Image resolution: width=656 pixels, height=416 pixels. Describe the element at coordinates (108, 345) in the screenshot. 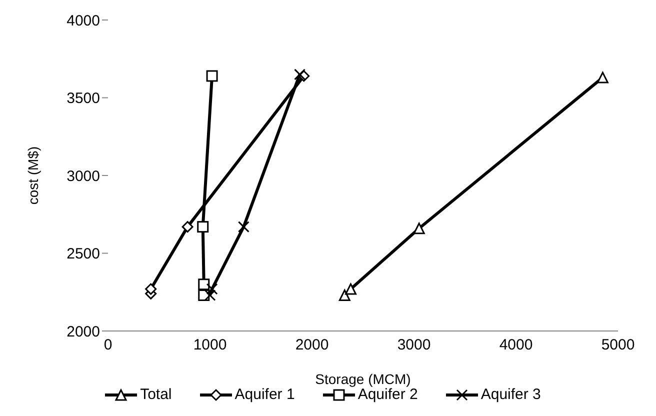

I see `x-tick-label: 0` at that location.